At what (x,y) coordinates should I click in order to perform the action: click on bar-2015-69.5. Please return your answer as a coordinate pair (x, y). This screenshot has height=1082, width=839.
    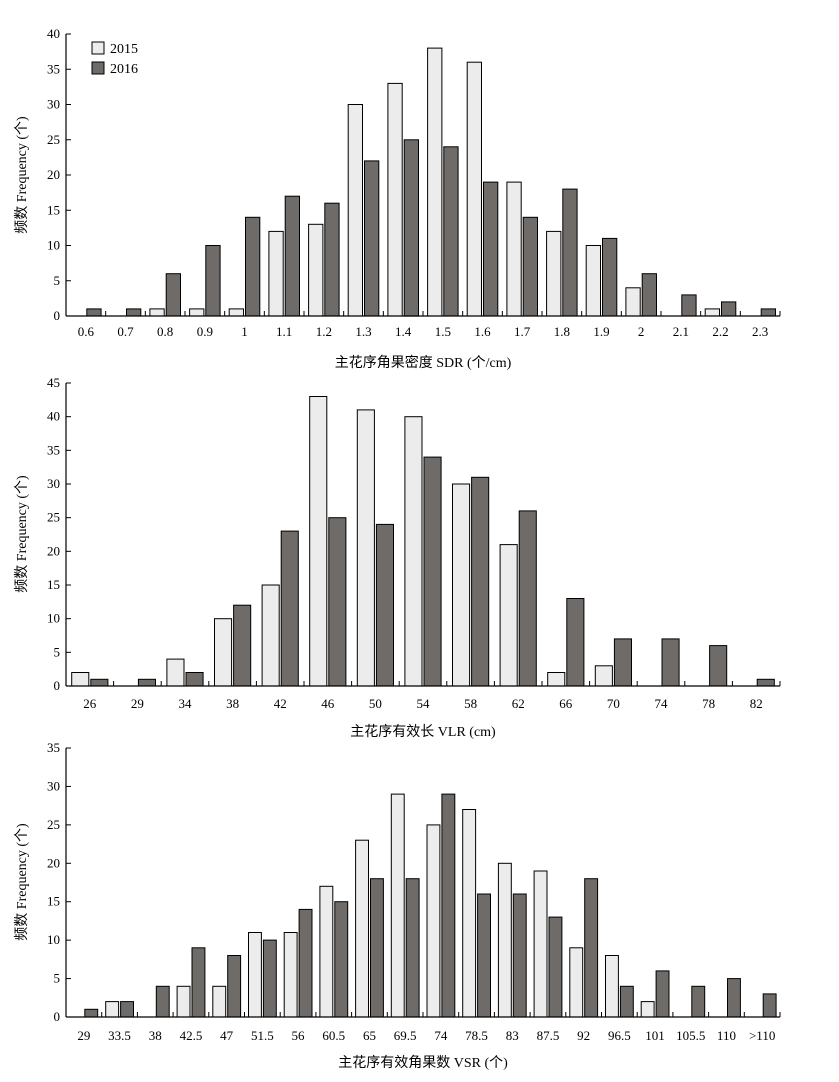
    Looking at the image, I should click on (397, 905).